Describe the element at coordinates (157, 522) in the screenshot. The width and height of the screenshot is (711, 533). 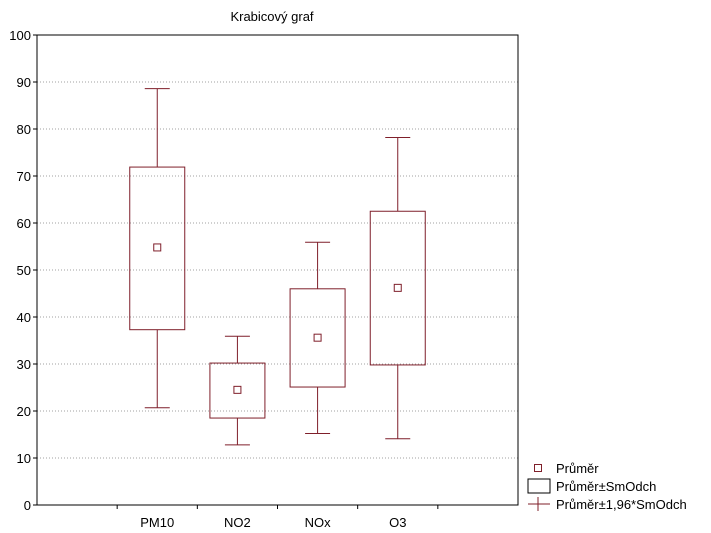
I see `x-tick-label: PM10` at that location.